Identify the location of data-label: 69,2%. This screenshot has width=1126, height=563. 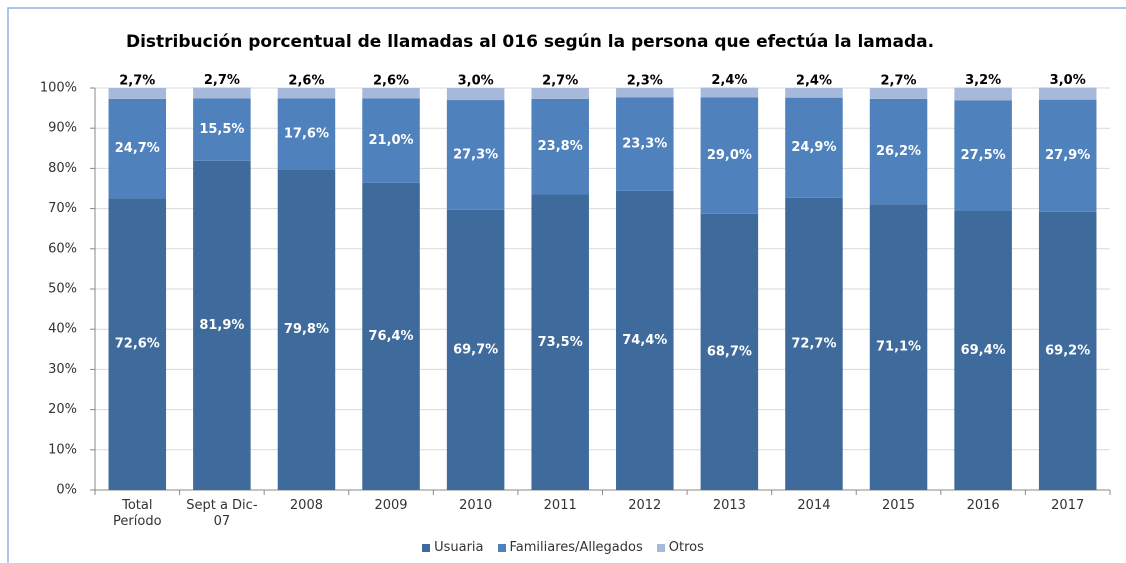
(1067, 350).